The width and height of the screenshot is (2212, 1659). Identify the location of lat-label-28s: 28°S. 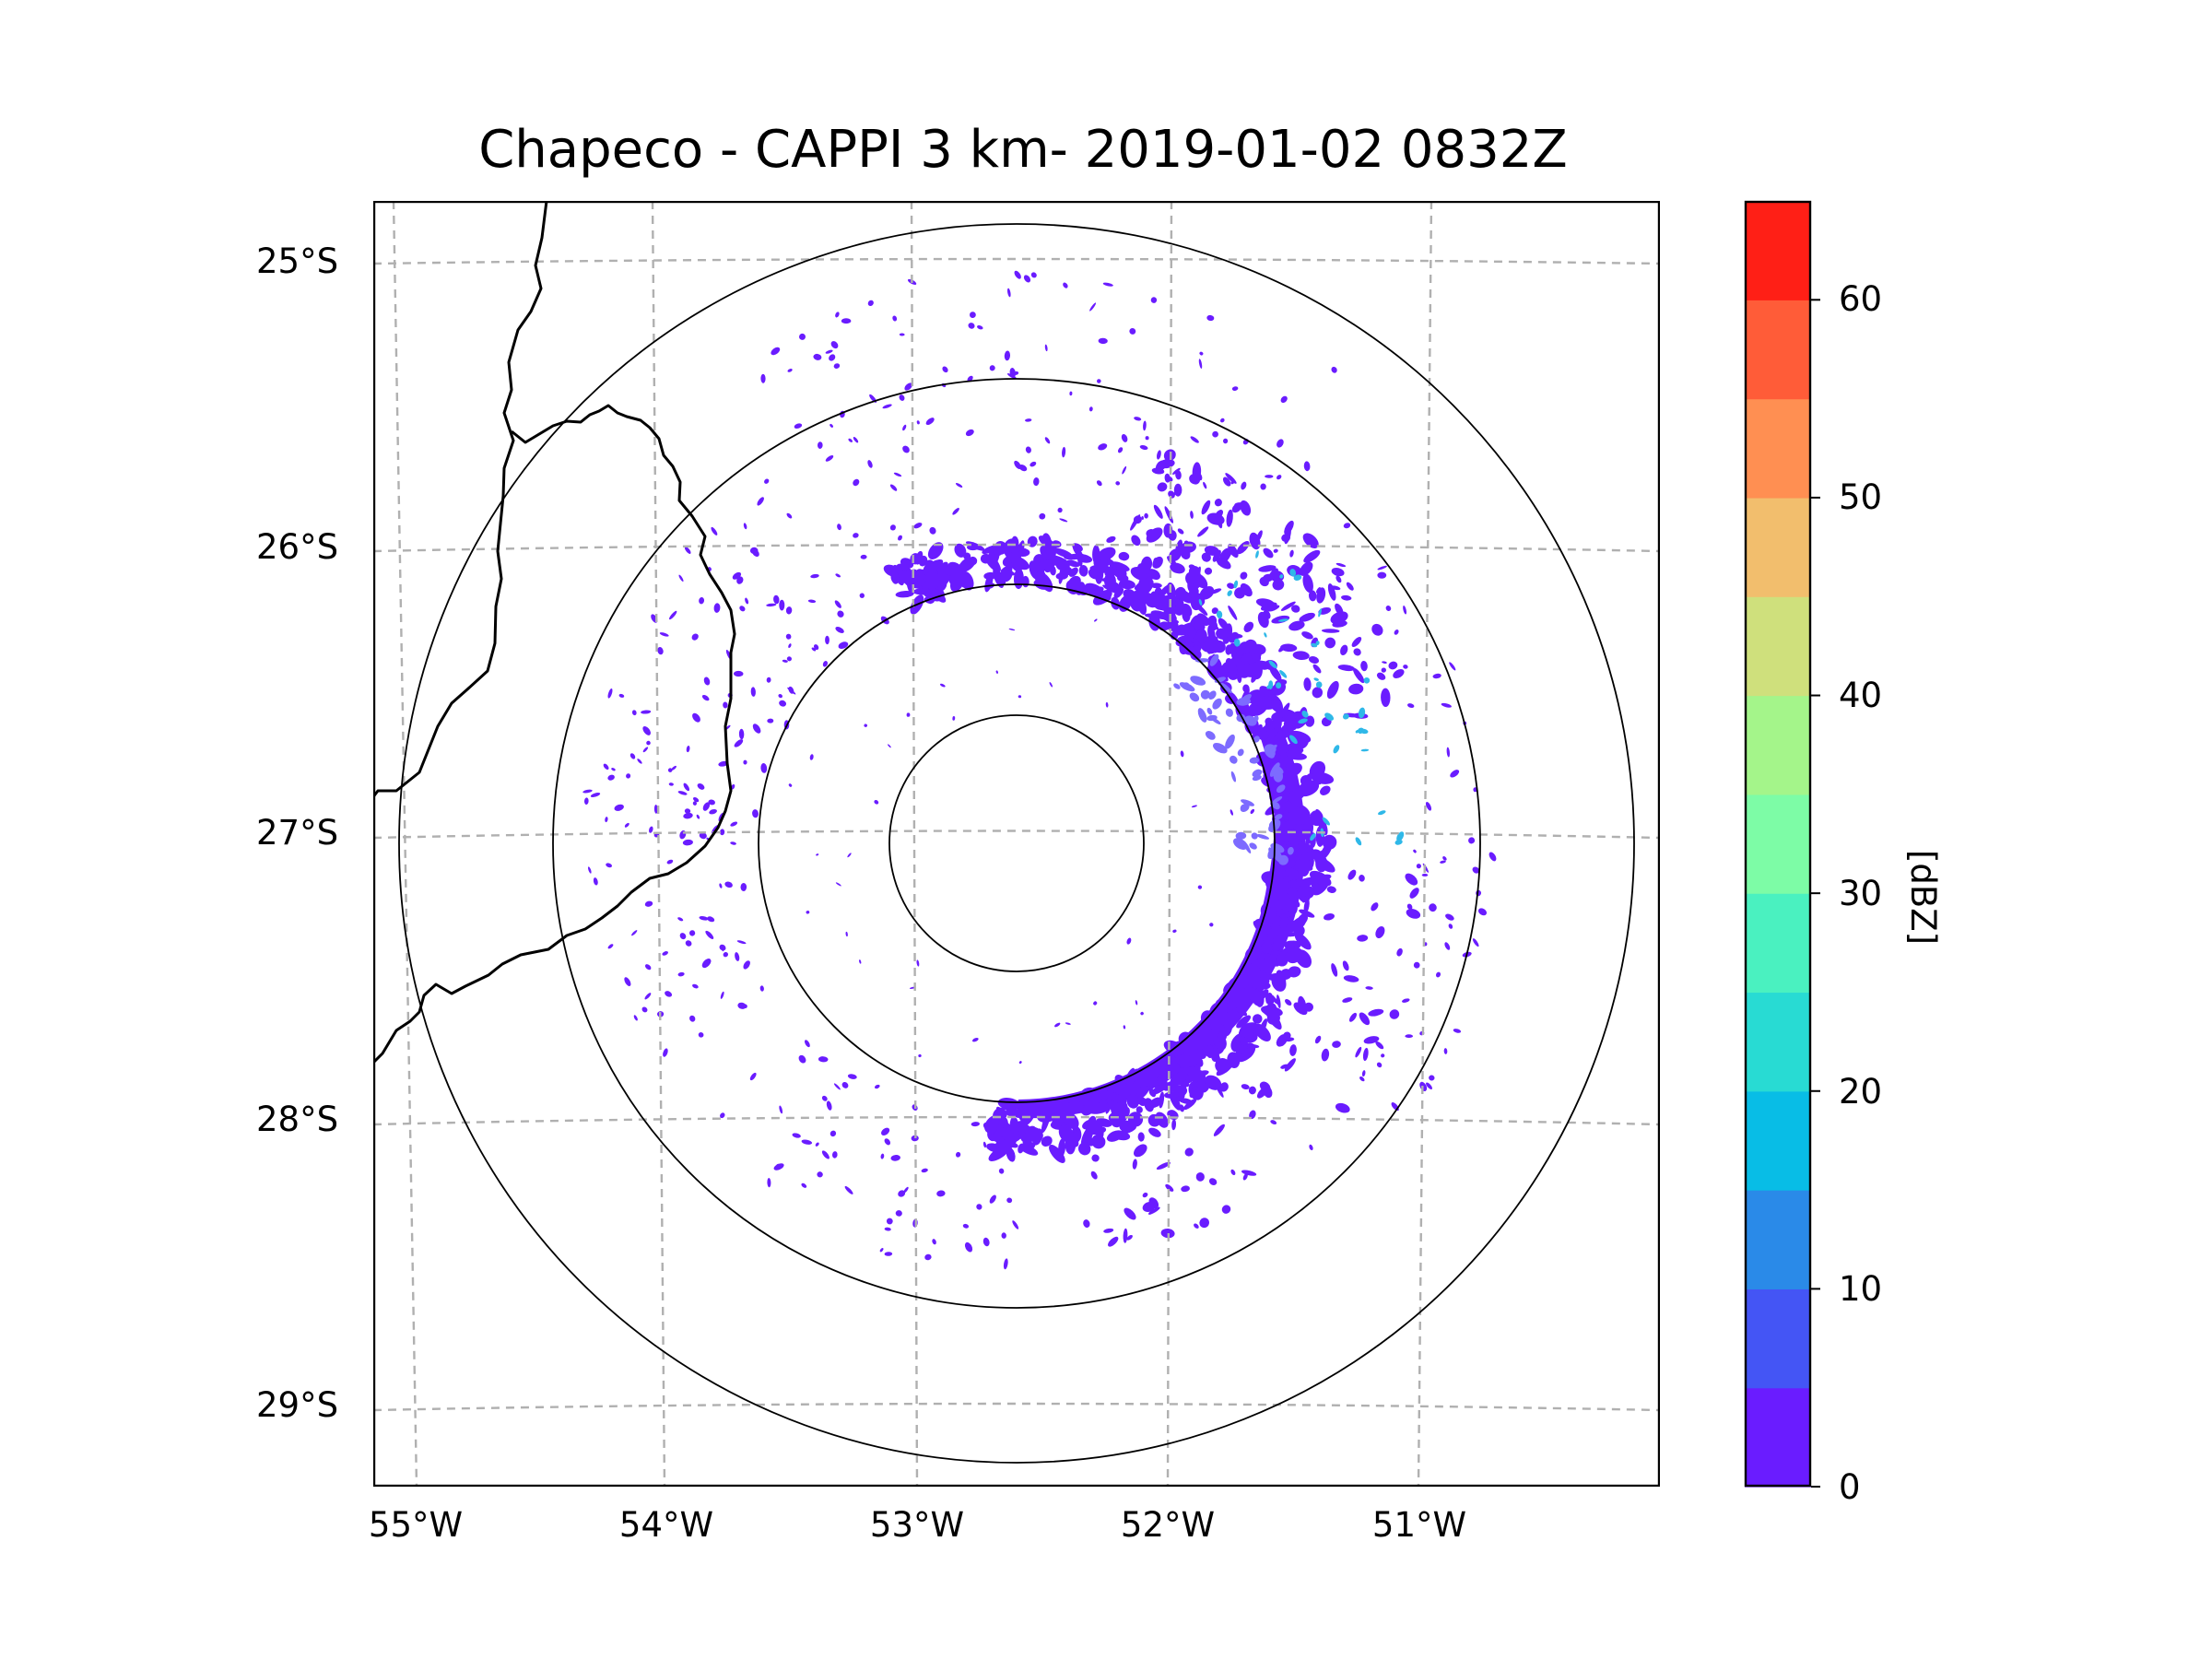
(297, 1119).